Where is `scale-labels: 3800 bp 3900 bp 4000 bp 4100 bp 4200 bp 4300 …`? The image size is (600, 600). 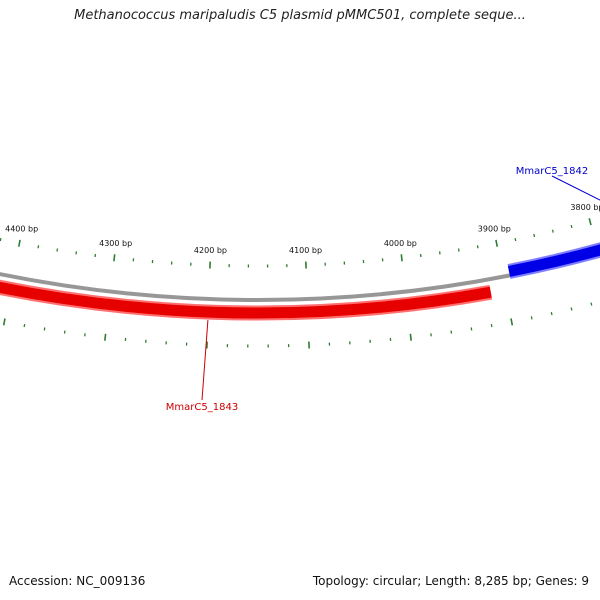
scale-labels: 3800 bp 3900 bp 4000 bp 4100 bp 4200 bp 4300 … is located at coordinates (302, 229).